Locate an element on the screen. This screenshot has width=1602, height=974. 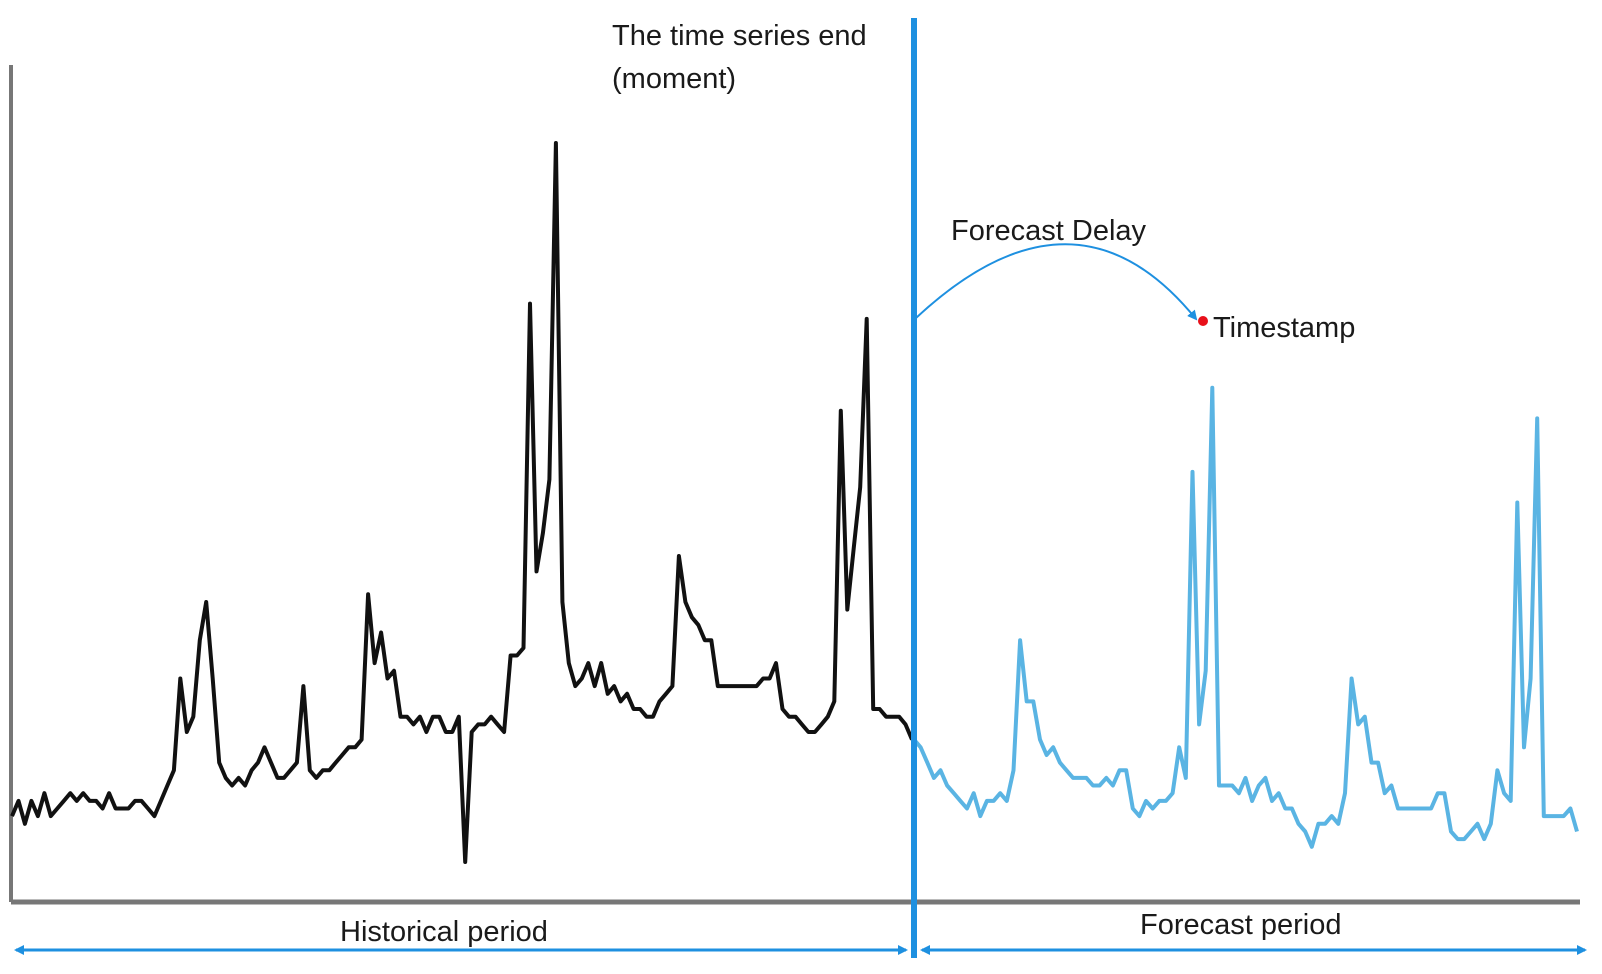
timestamp-dot is located at coordinates (1203, 321).